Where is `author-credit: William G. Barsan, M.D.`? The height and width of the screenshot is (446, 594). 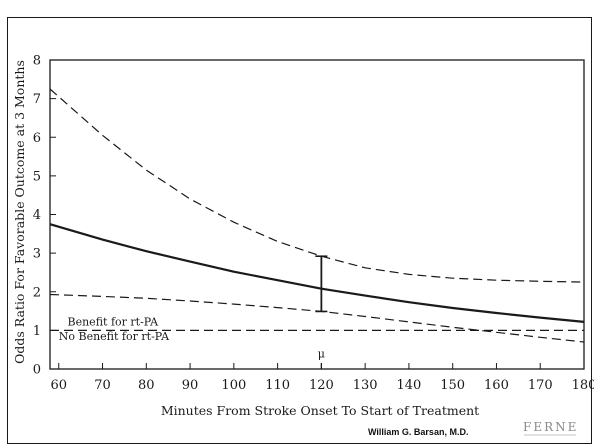 author-credit: William G. Barsan, M.D. is located at coordinates (418, 432).